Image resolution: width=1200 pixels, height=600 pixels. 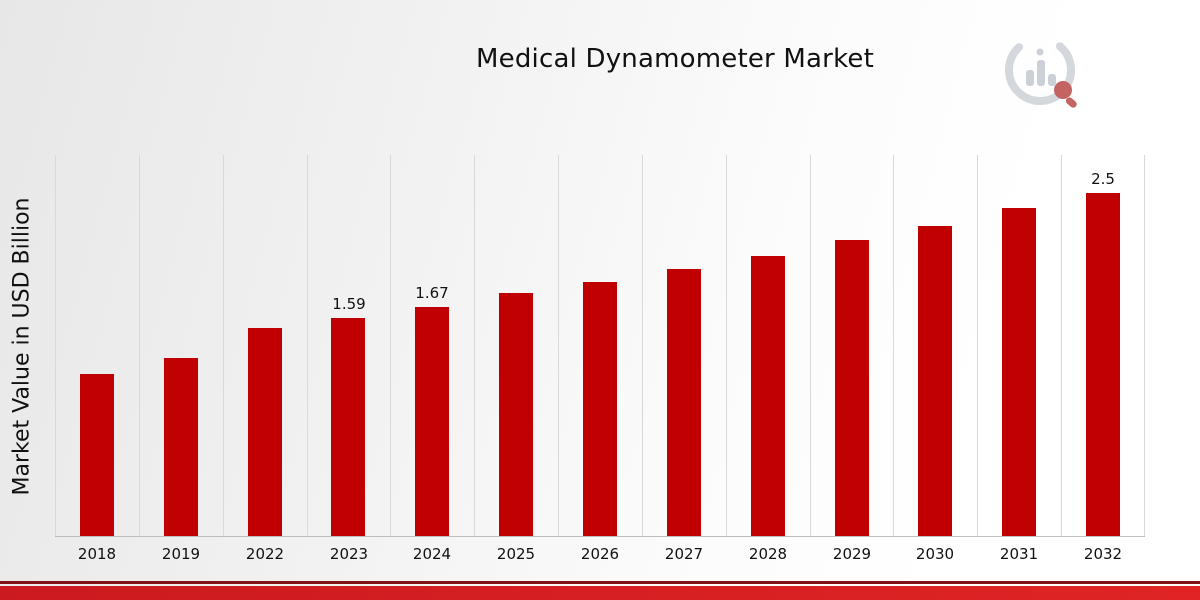 I want to click on x-tick-2024: 2024, so click(x=432, y=554).